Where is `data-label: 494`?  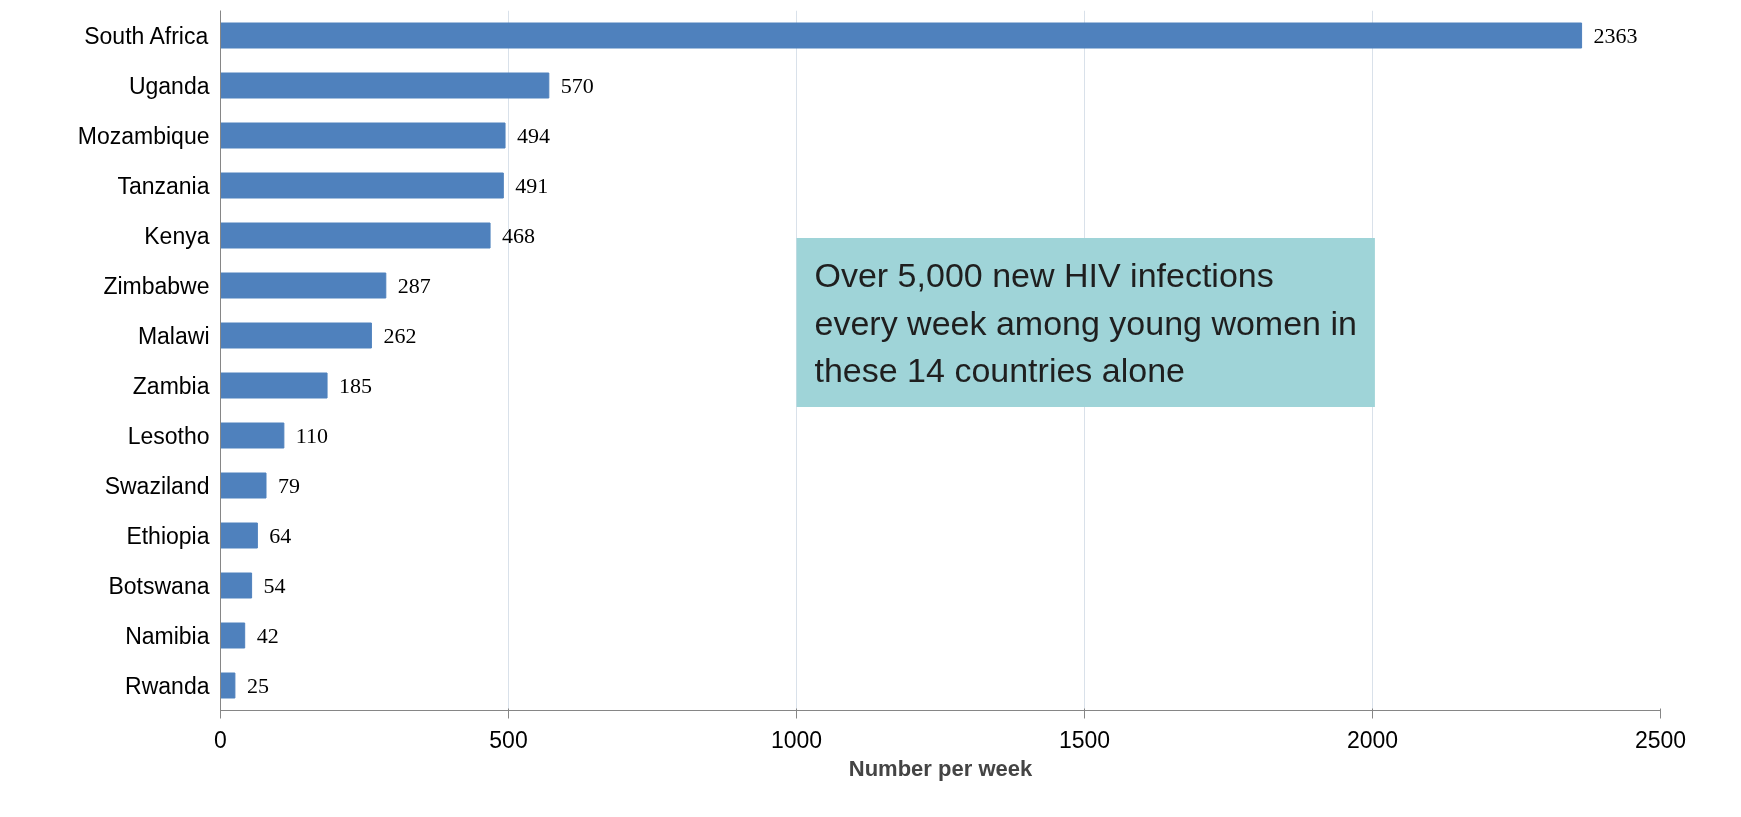
data-label: 494 is located at coordinates (534, 135).